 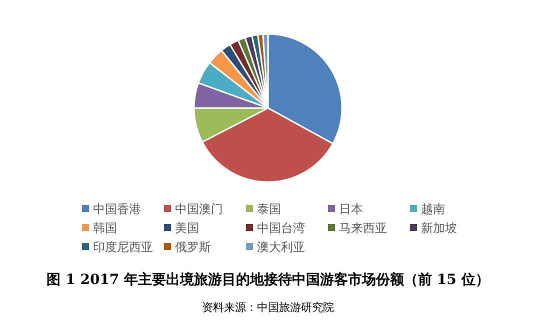 I want to click on legend-label: 日本, so click(x=351, y=209).